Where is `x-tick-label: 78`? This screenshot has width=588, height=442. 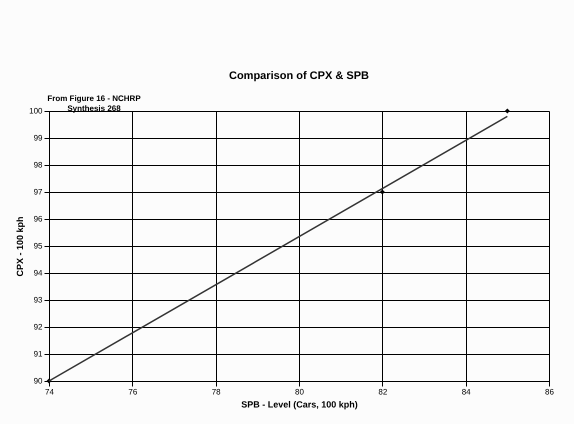
x-tick-label: 78 is located at coordinates (217, 392).